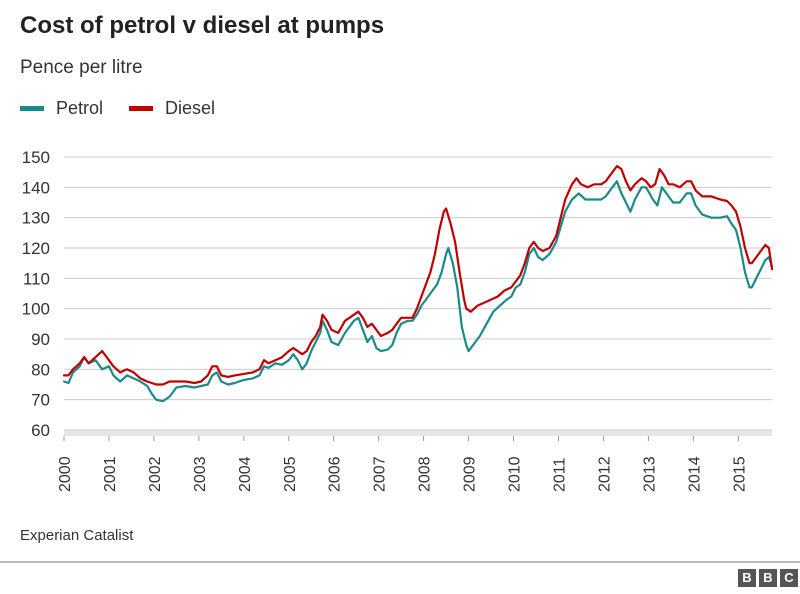 This screenshot has height=594, width=800. I want to click on x-tick-label-2001: 2001, so click(110, 474).